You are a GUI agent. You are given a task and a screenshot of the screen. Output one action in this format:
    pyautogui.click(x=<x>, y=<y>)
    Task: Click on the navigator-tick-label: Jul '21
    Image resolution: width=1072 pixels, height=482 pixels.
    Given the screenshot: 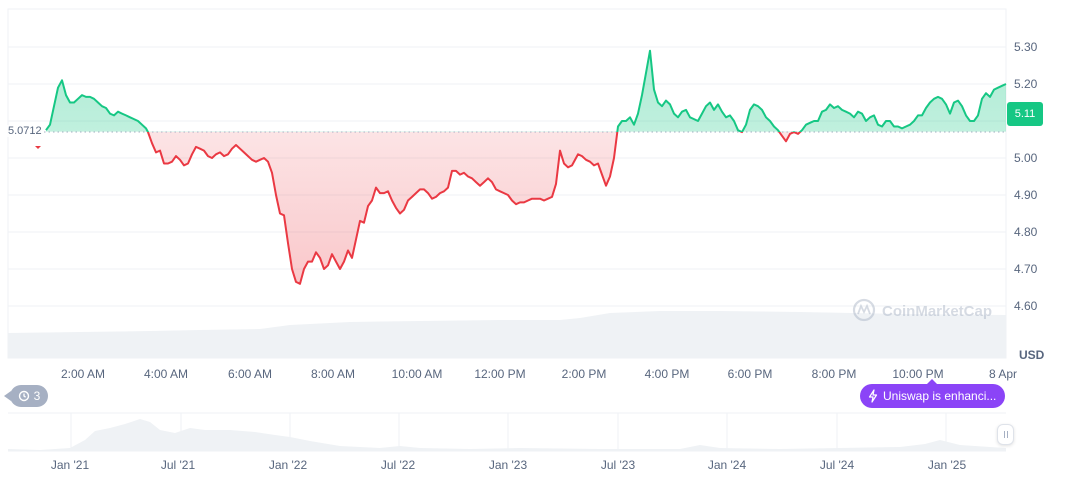 What is the action you would take?
    pyautogui.click(x=178, y=465)
    